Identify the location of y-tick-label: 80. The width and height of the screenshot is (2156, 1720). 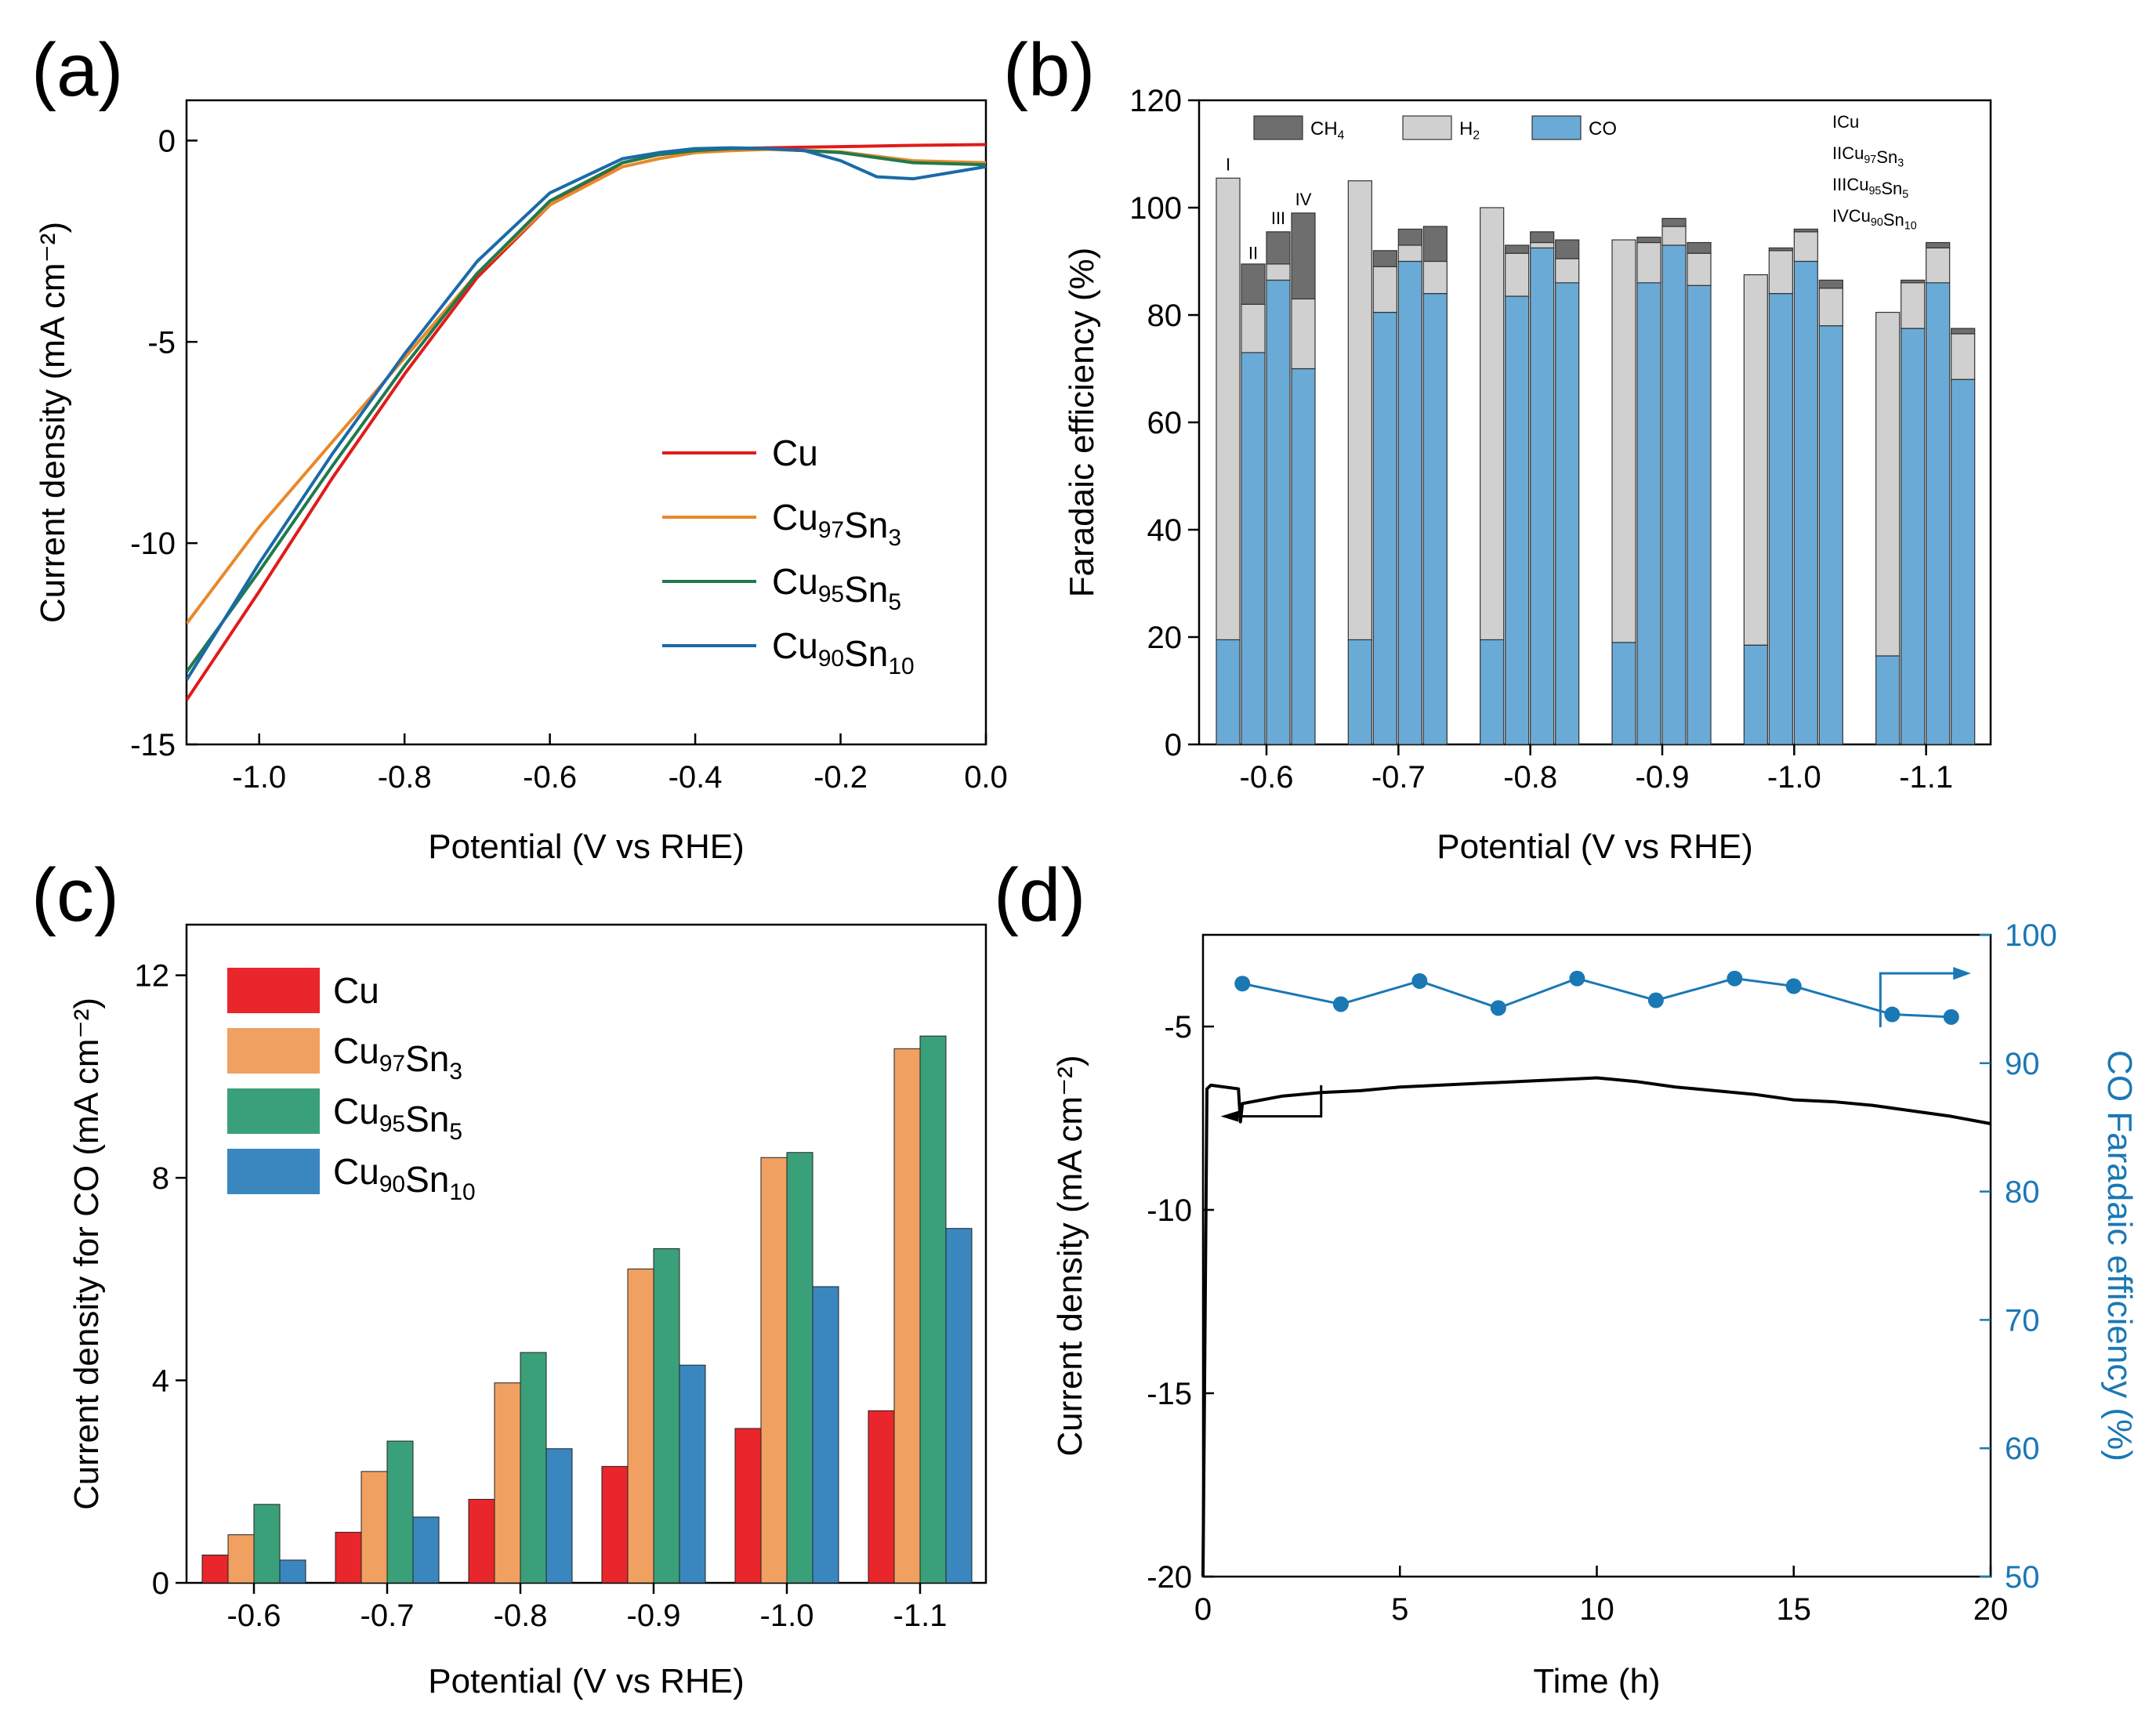
(1165, 316).